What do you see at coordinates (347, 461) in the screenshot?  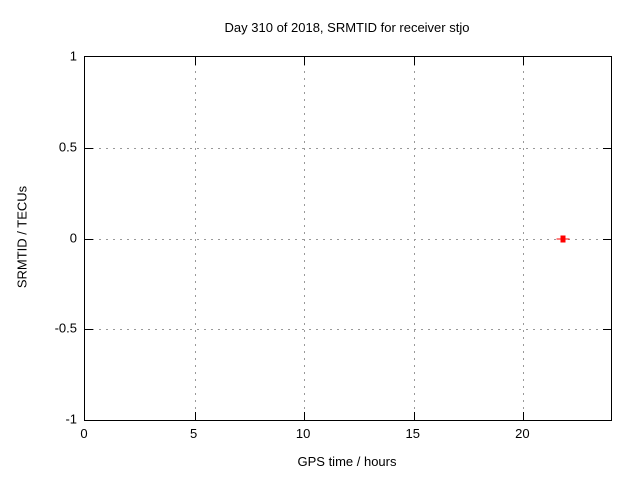 I see `x-axis-label: GPS time / hours` at bounding box center [347, 461].